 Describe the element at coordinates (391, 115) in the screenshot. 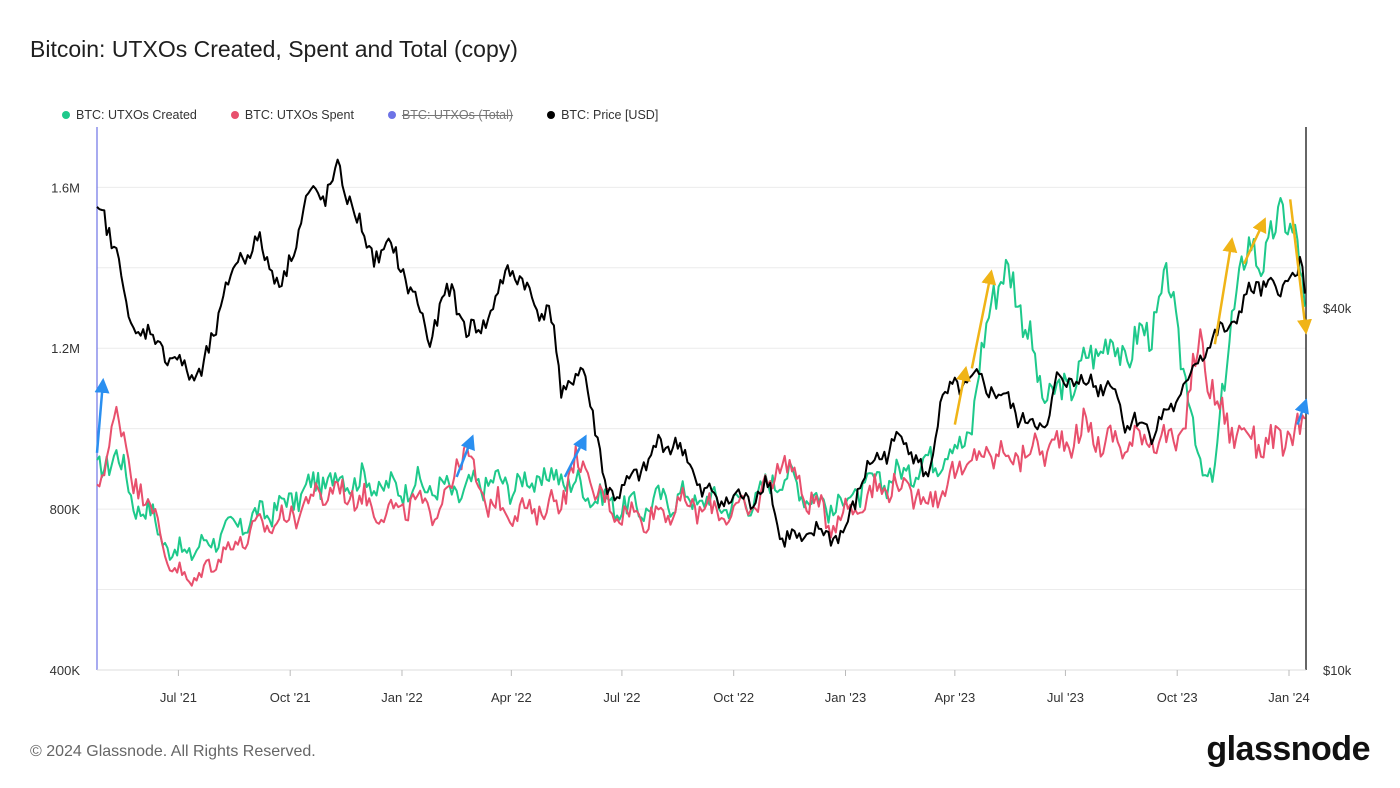

I see `legend-dot-total` at that location.